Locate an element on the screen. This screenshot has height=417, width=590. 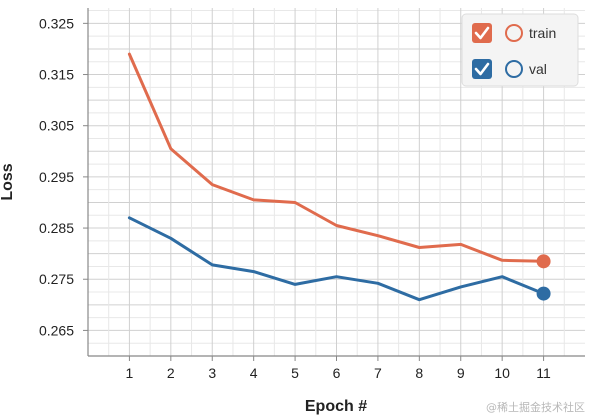
legend-item-train: train is located at coordinates (514, 33).